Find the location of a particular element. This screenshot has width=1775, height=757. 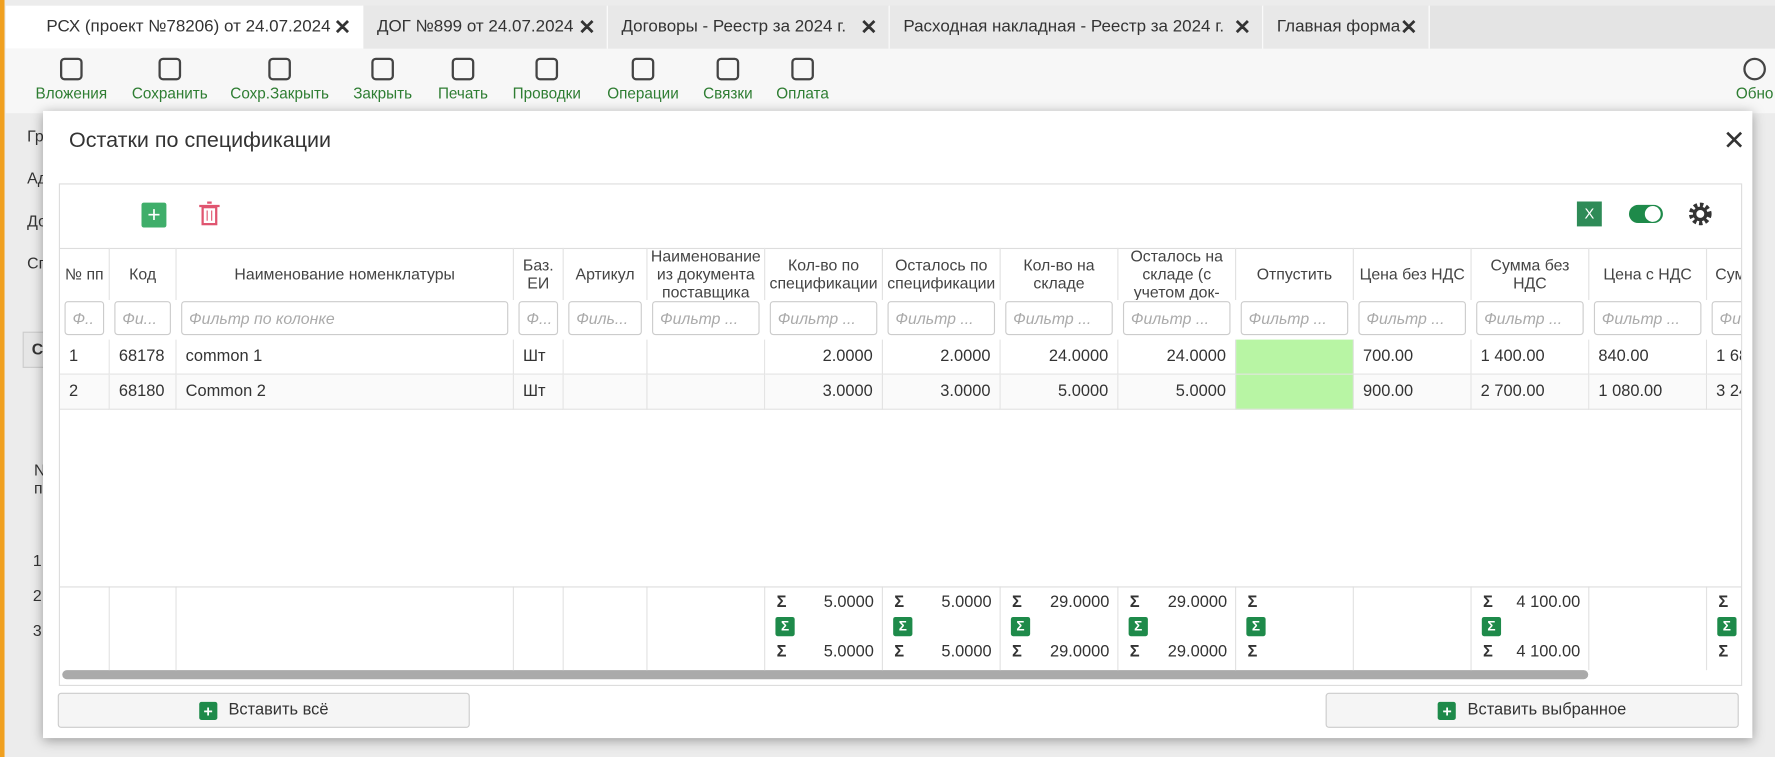

field-label: Ад is located at coordinates (37, 177).